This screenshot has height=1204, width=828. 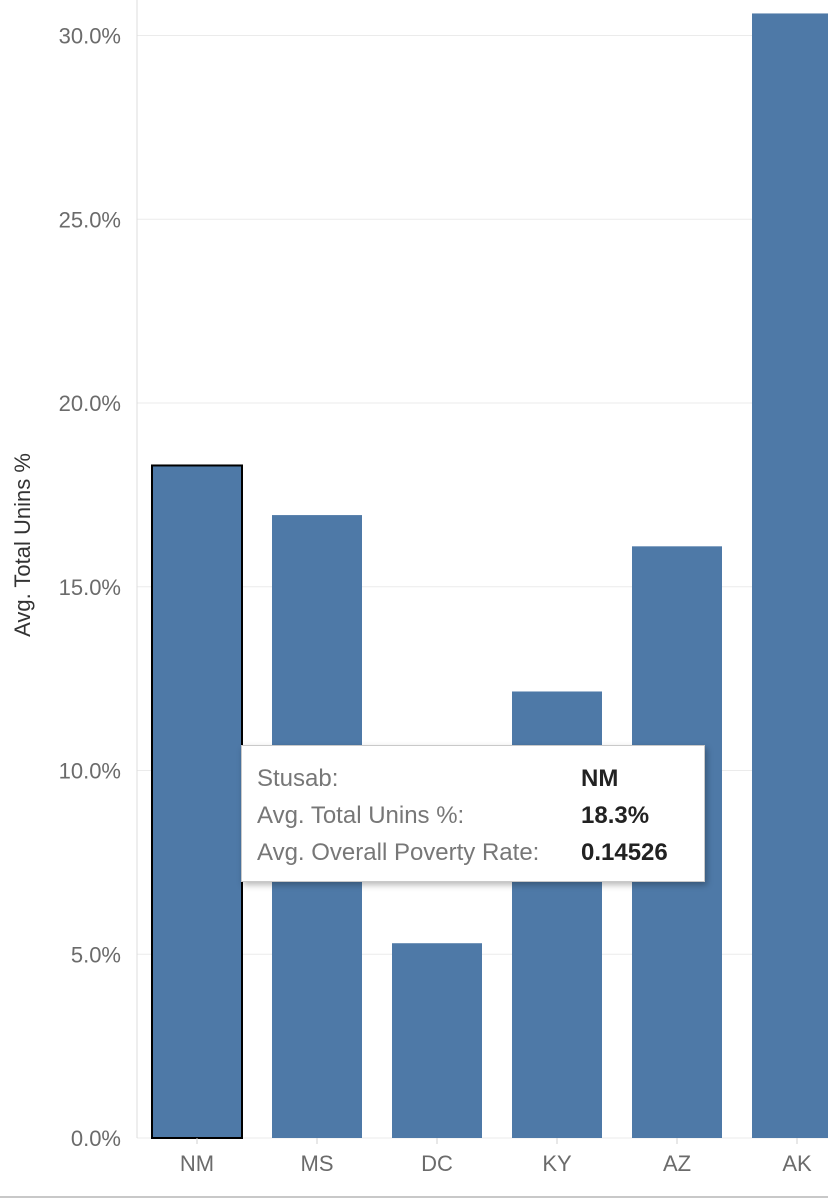 I want to click on y-tick-label: 0.0%, so click(x=96, y=1138).